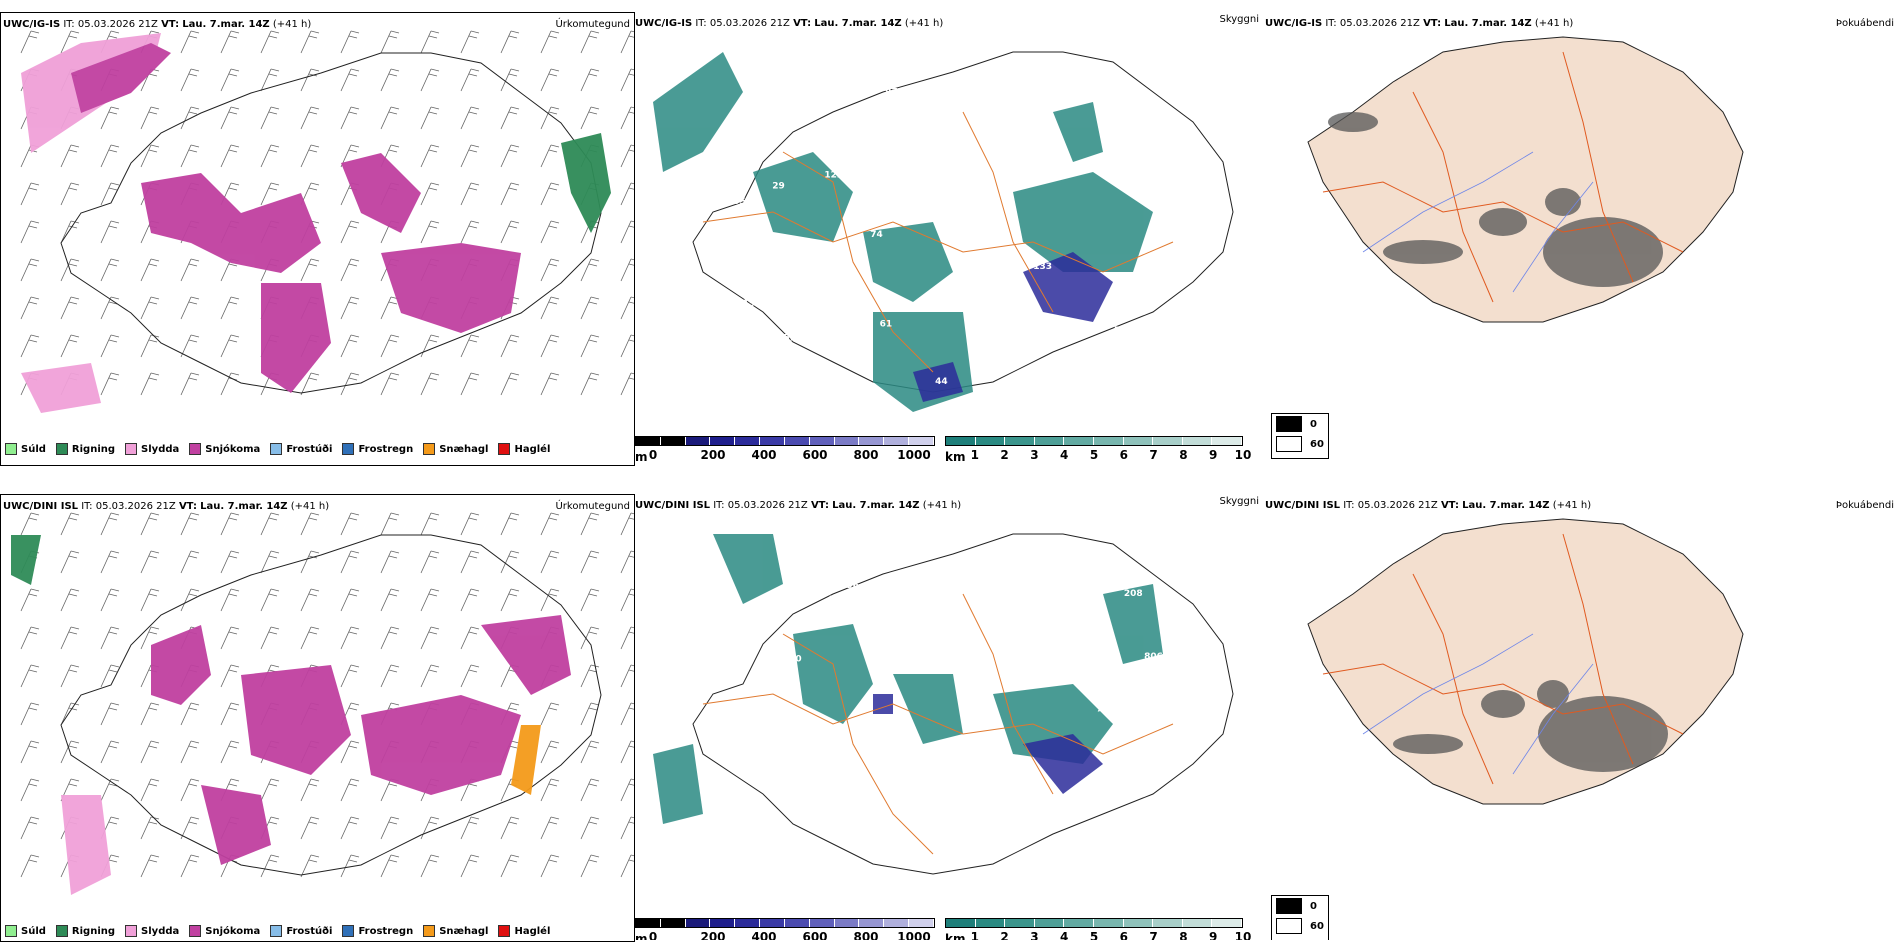 This screenshot has width=1900, height=950. I want to click on ceiling-label: 17, so click(727, 734).